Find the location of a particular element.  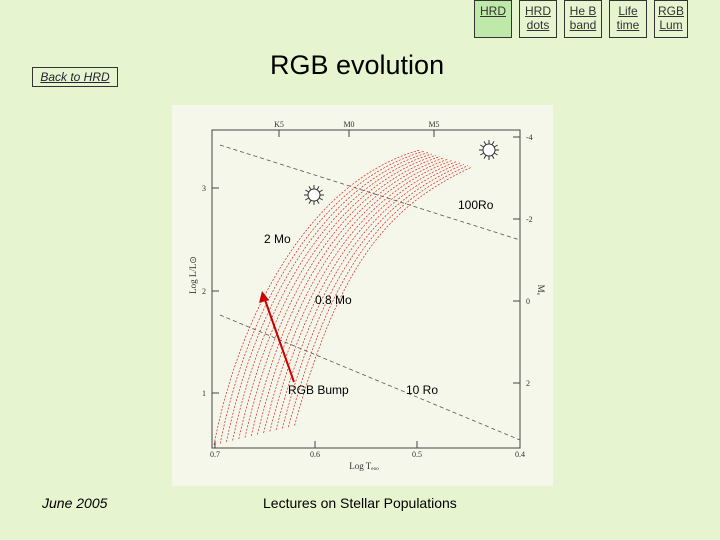

nav-hrd: HRD is located at coordinates (493, 19).